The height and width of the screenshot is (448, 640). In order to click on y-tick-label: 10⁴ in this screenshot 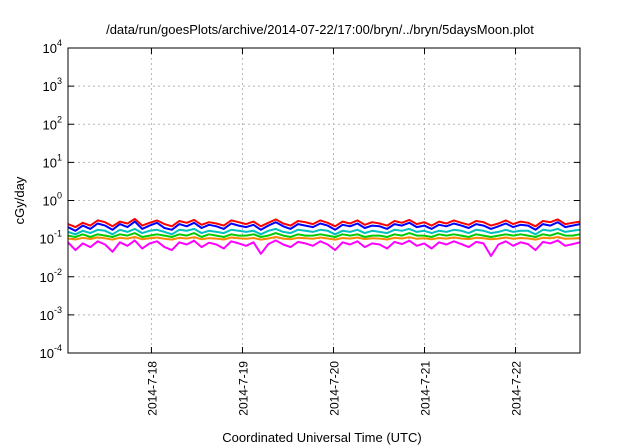, I will do `click(52, 47)`.